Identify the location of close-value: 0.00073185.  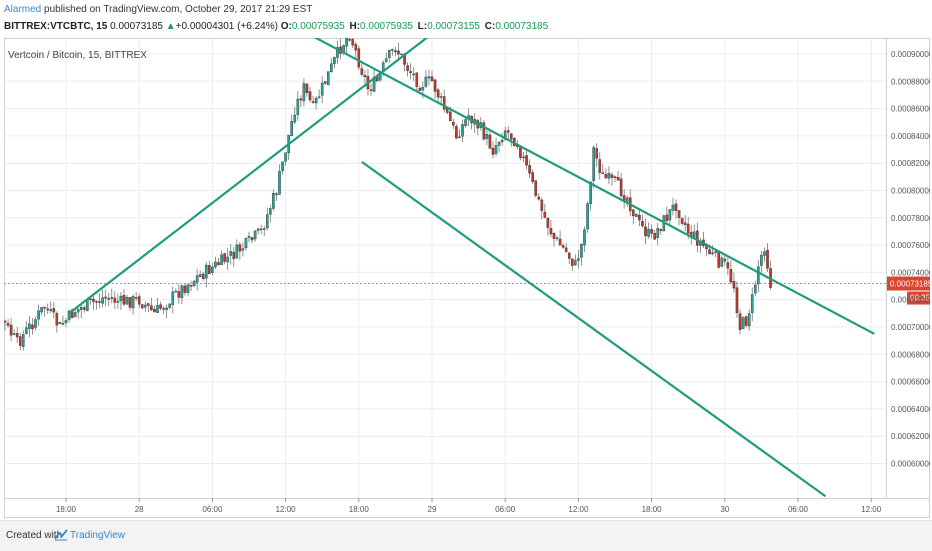
(522, 26).